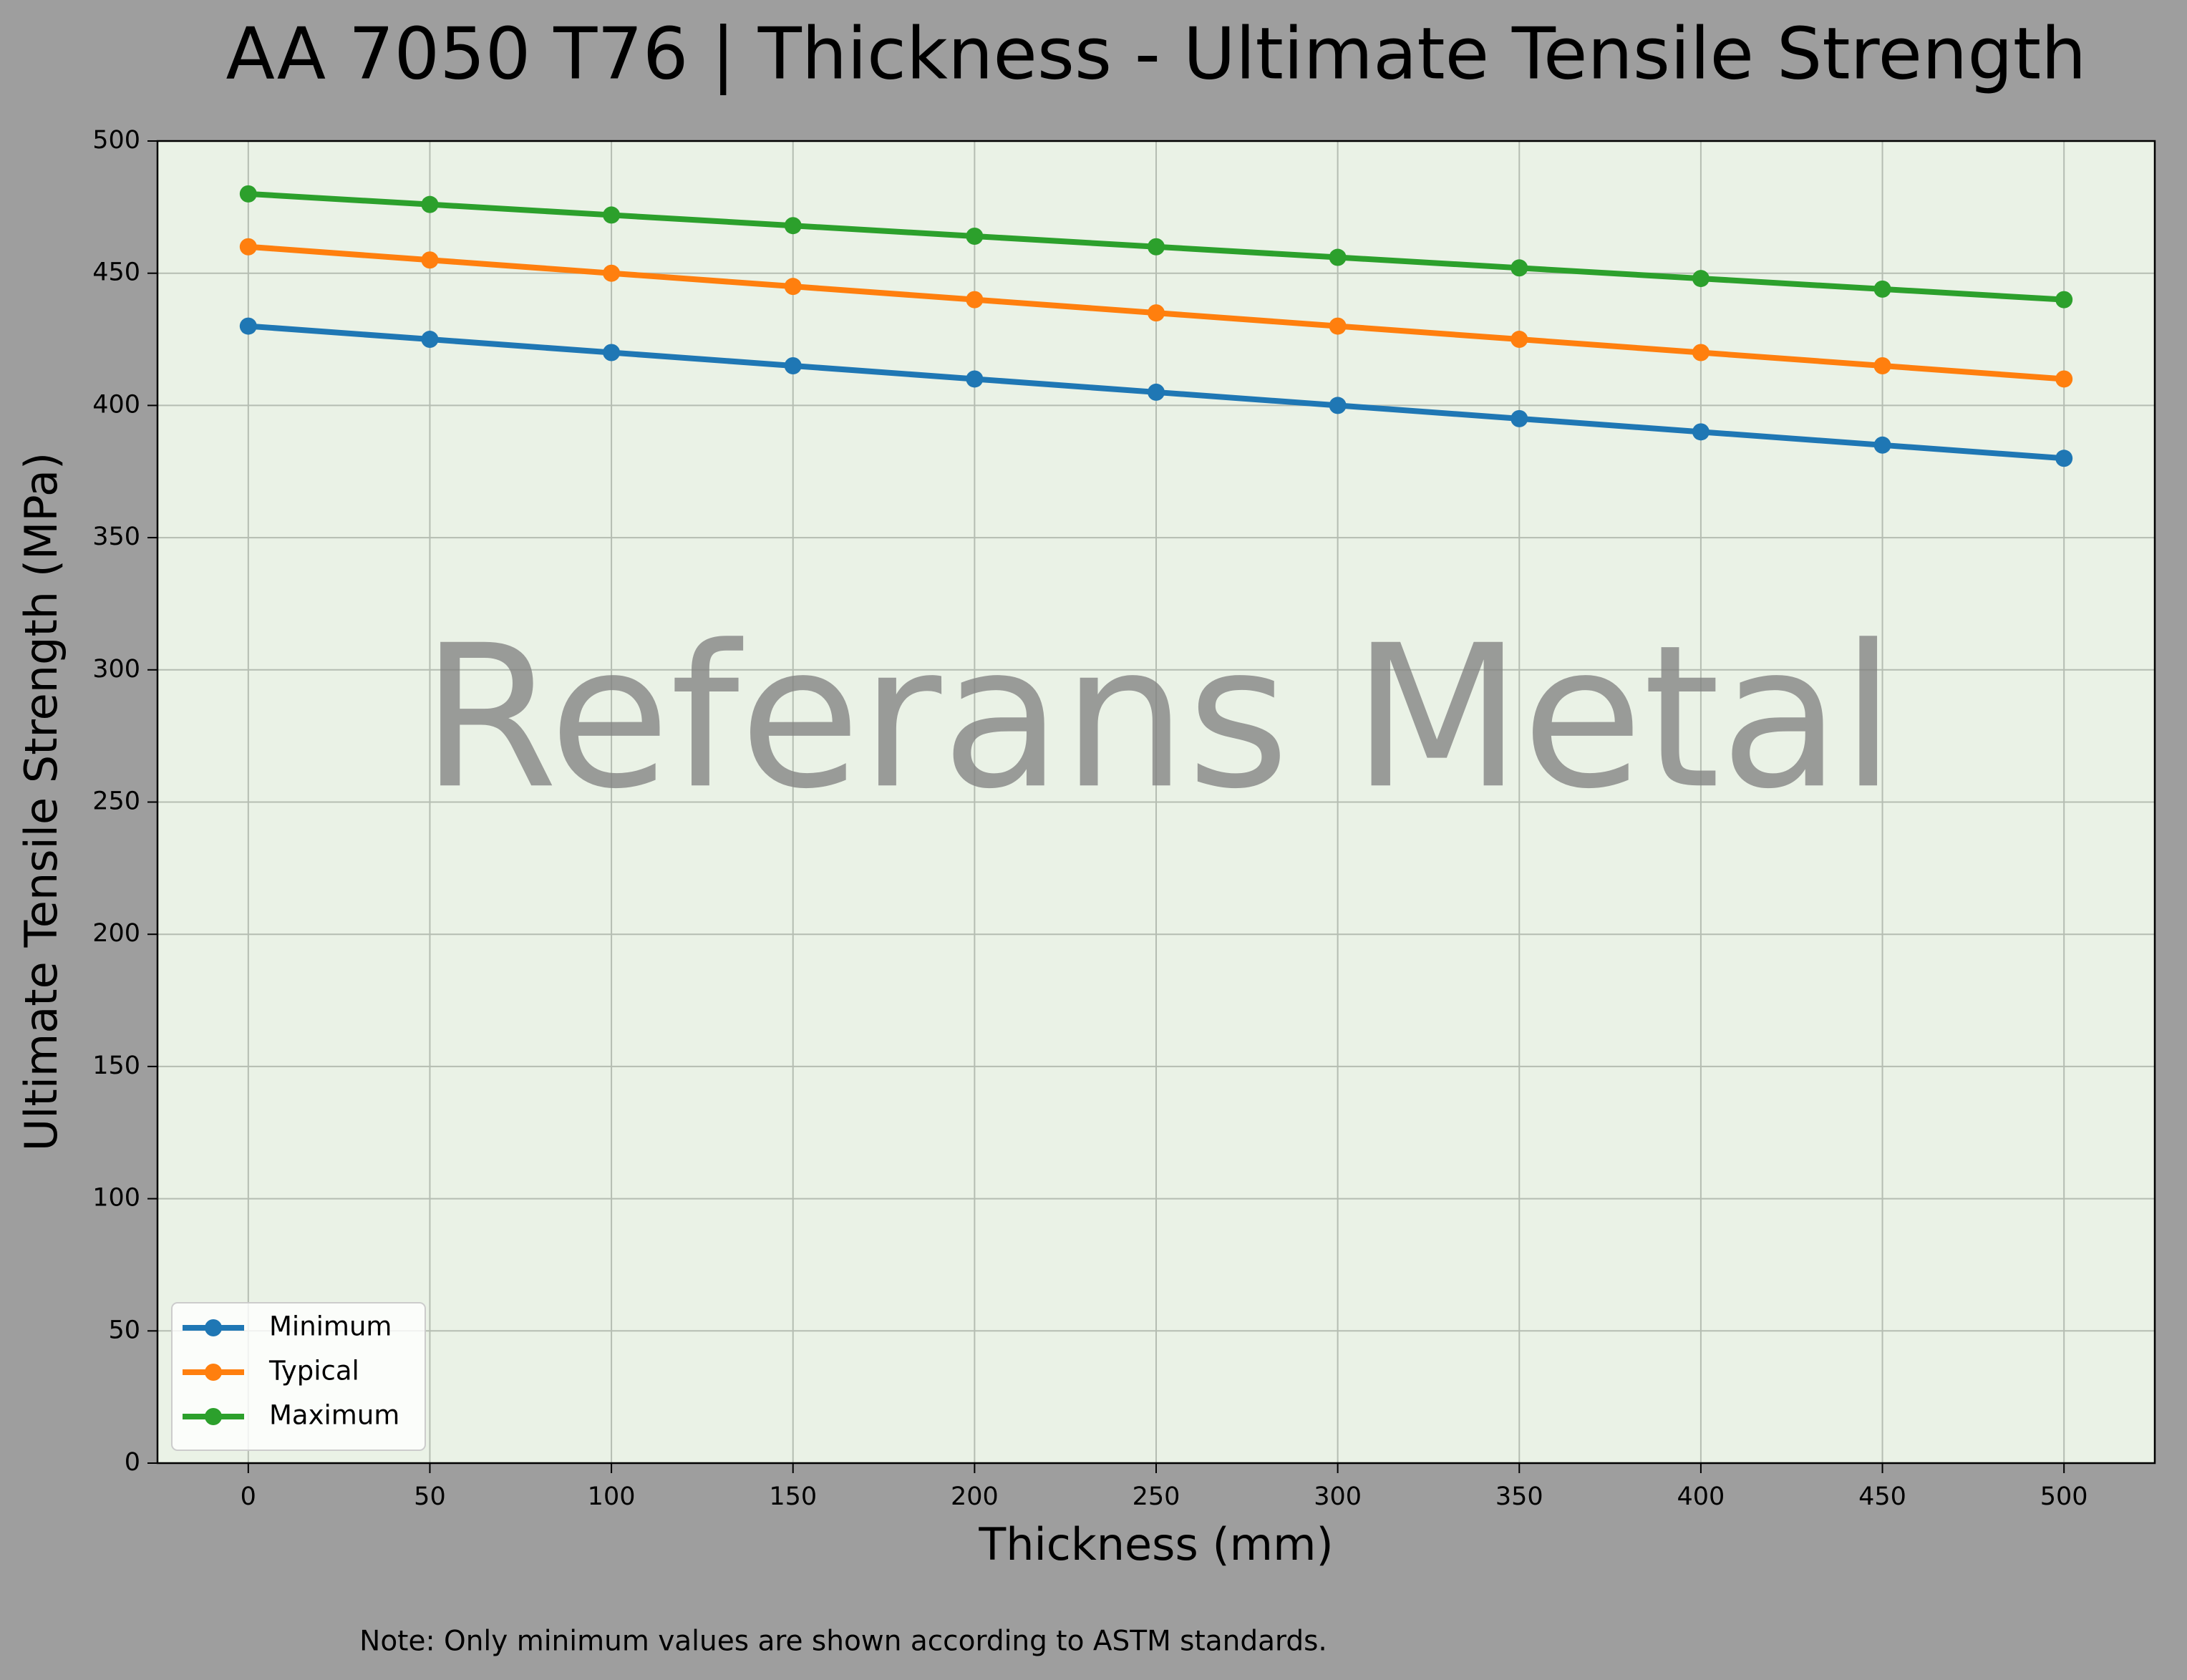  Describe the element at coordinates (132, 1462) in the screenshot. I see `y-tick-label: 0` at that location.